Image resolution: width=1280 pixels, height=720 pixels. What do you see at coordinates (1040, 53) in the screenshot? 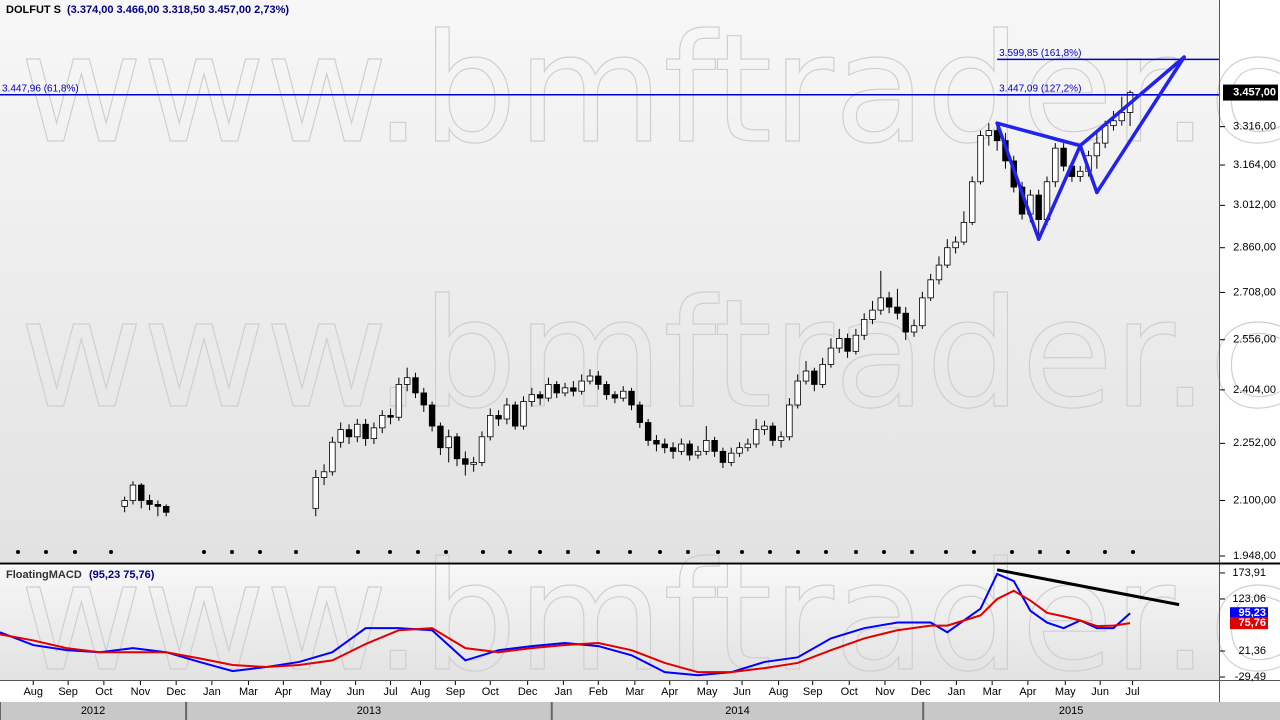
I see `fib-label: 3.599,85 (161,8%)` at bounding box center [1040, 53].